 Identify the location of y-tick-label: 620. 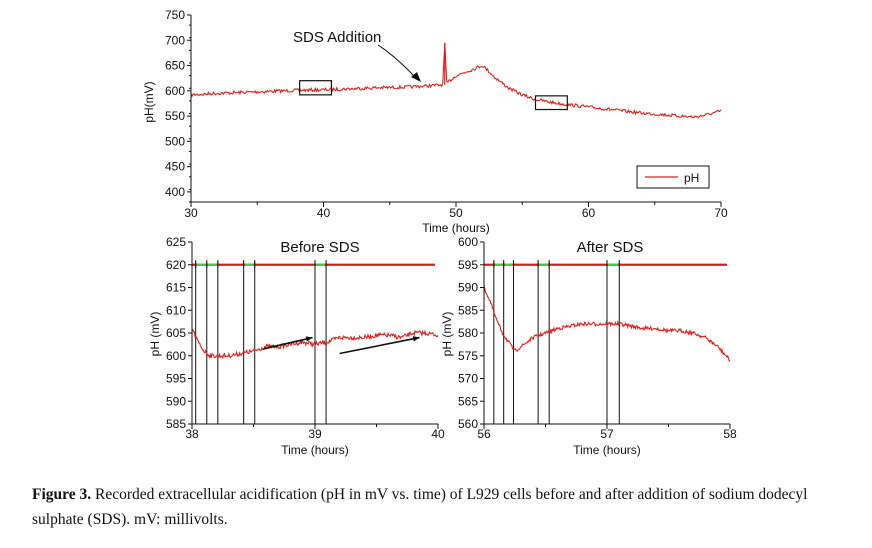
(176, 265).